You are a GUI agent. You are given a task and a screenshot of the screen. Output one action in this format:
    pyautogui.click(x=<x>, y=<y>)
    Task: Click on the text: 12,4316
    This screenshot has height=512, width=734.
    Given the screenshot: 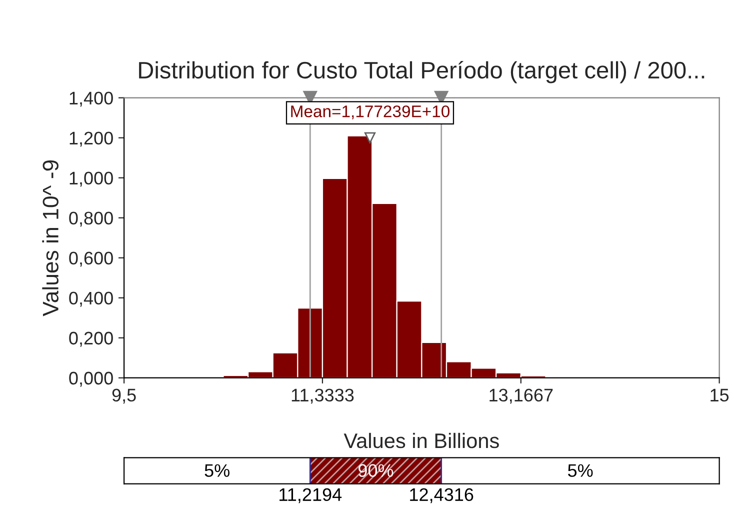 What is the action you would take?
    pyautogui.click(x=442, y=496)
    